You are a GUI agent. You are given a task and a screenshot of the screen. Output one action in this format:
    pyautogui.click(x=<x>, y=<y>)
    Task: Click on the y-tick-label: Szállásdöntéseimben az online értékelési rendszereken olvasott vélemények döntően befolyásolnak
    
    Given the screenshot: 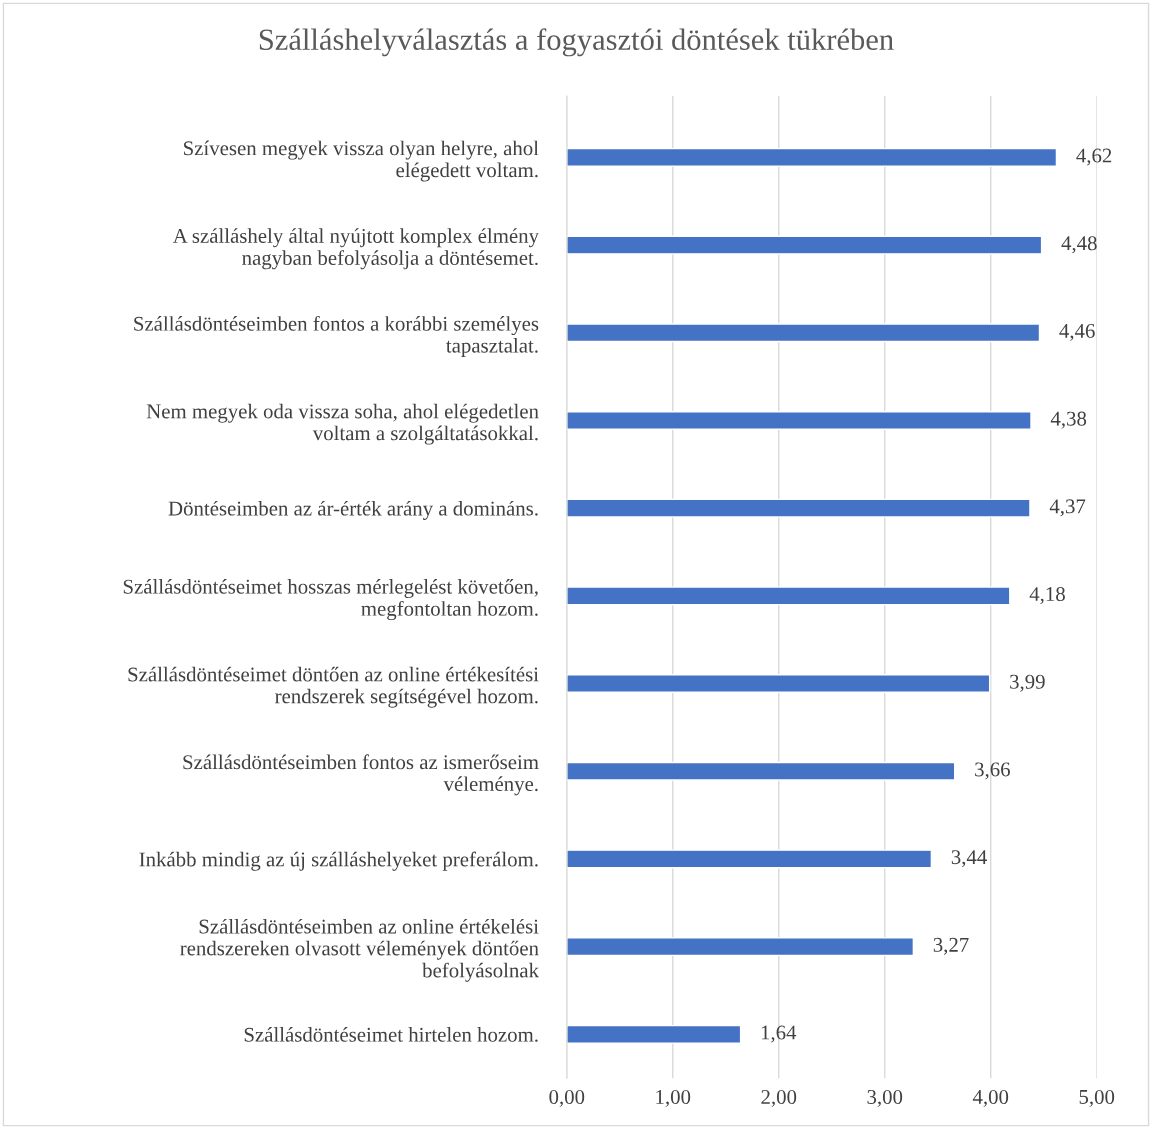 What is the action you would take?
    pyautogui.click(x=359, y=950)
    